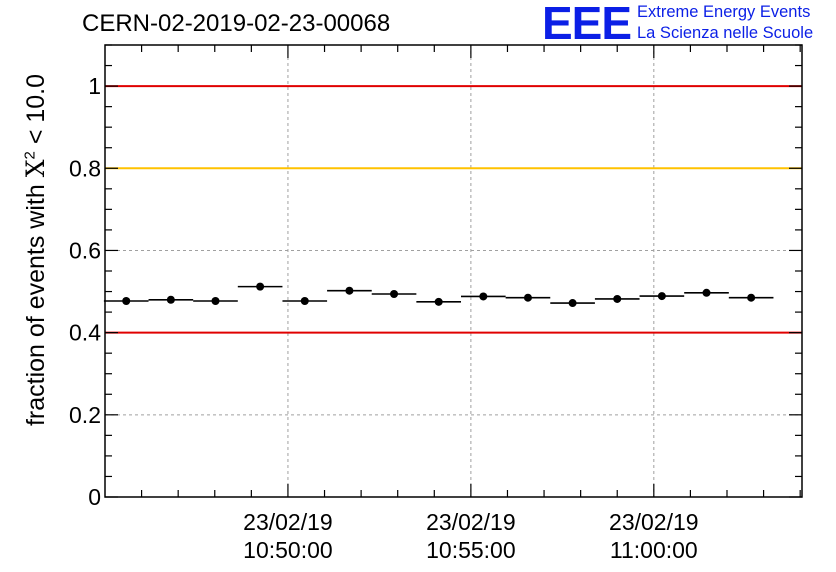 Image resolution: width=836 pixels, height=572 pixels. Describe the element at coordinates (36, 302) in the screenshot. I see `y-axis-label-prefix: fraction of events with` at that location.